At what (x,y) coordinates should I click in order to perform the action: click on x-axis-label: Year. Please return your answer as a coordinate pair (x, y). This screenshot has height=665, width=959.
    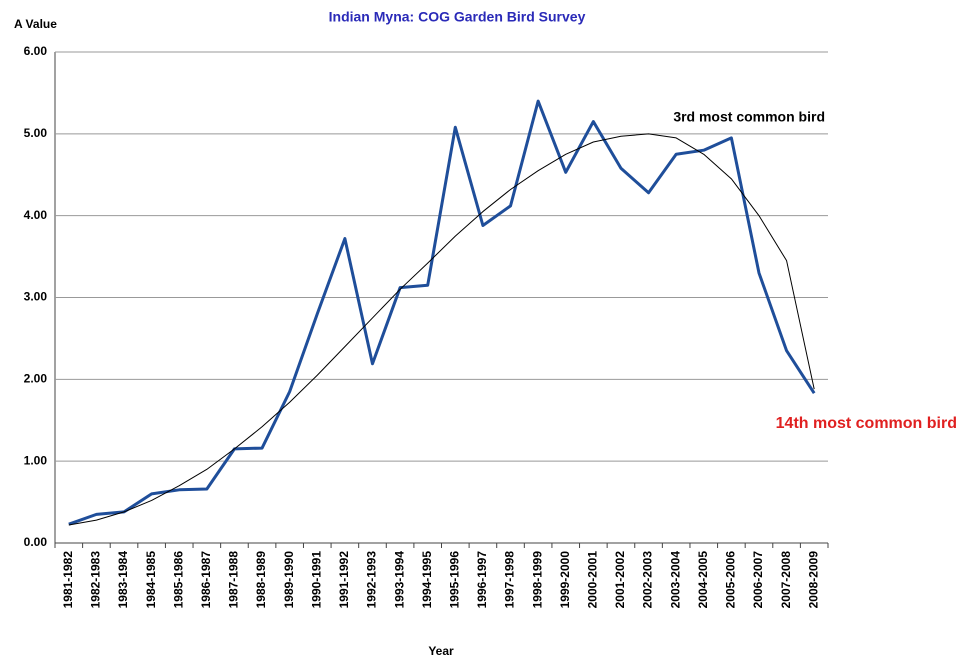
    Looking at the image, I should click on (441, 651).